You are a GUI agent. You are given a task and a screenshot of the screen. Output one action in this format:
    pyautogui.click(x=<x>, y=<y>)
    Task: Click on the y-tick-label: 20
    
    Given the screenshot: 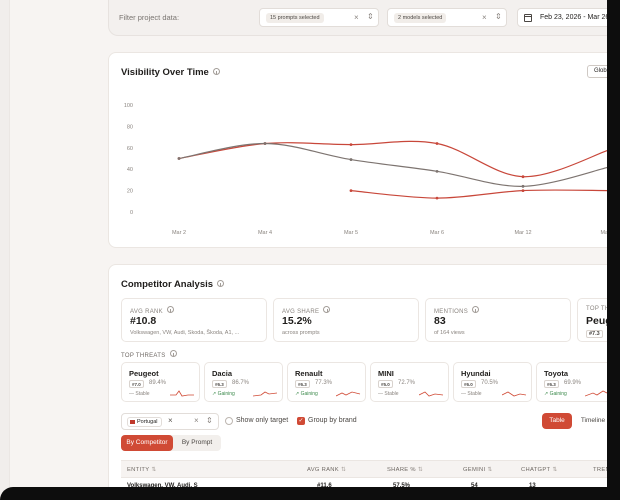 What is the action you would take?
    pyautogui.click(x=130, y=192)
    